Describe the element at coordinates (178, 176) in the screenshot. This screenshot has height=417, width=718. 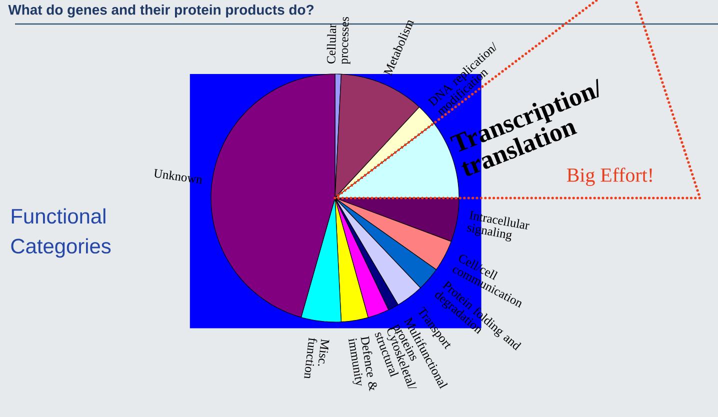
I see `slice-label: Unknown` at that location.